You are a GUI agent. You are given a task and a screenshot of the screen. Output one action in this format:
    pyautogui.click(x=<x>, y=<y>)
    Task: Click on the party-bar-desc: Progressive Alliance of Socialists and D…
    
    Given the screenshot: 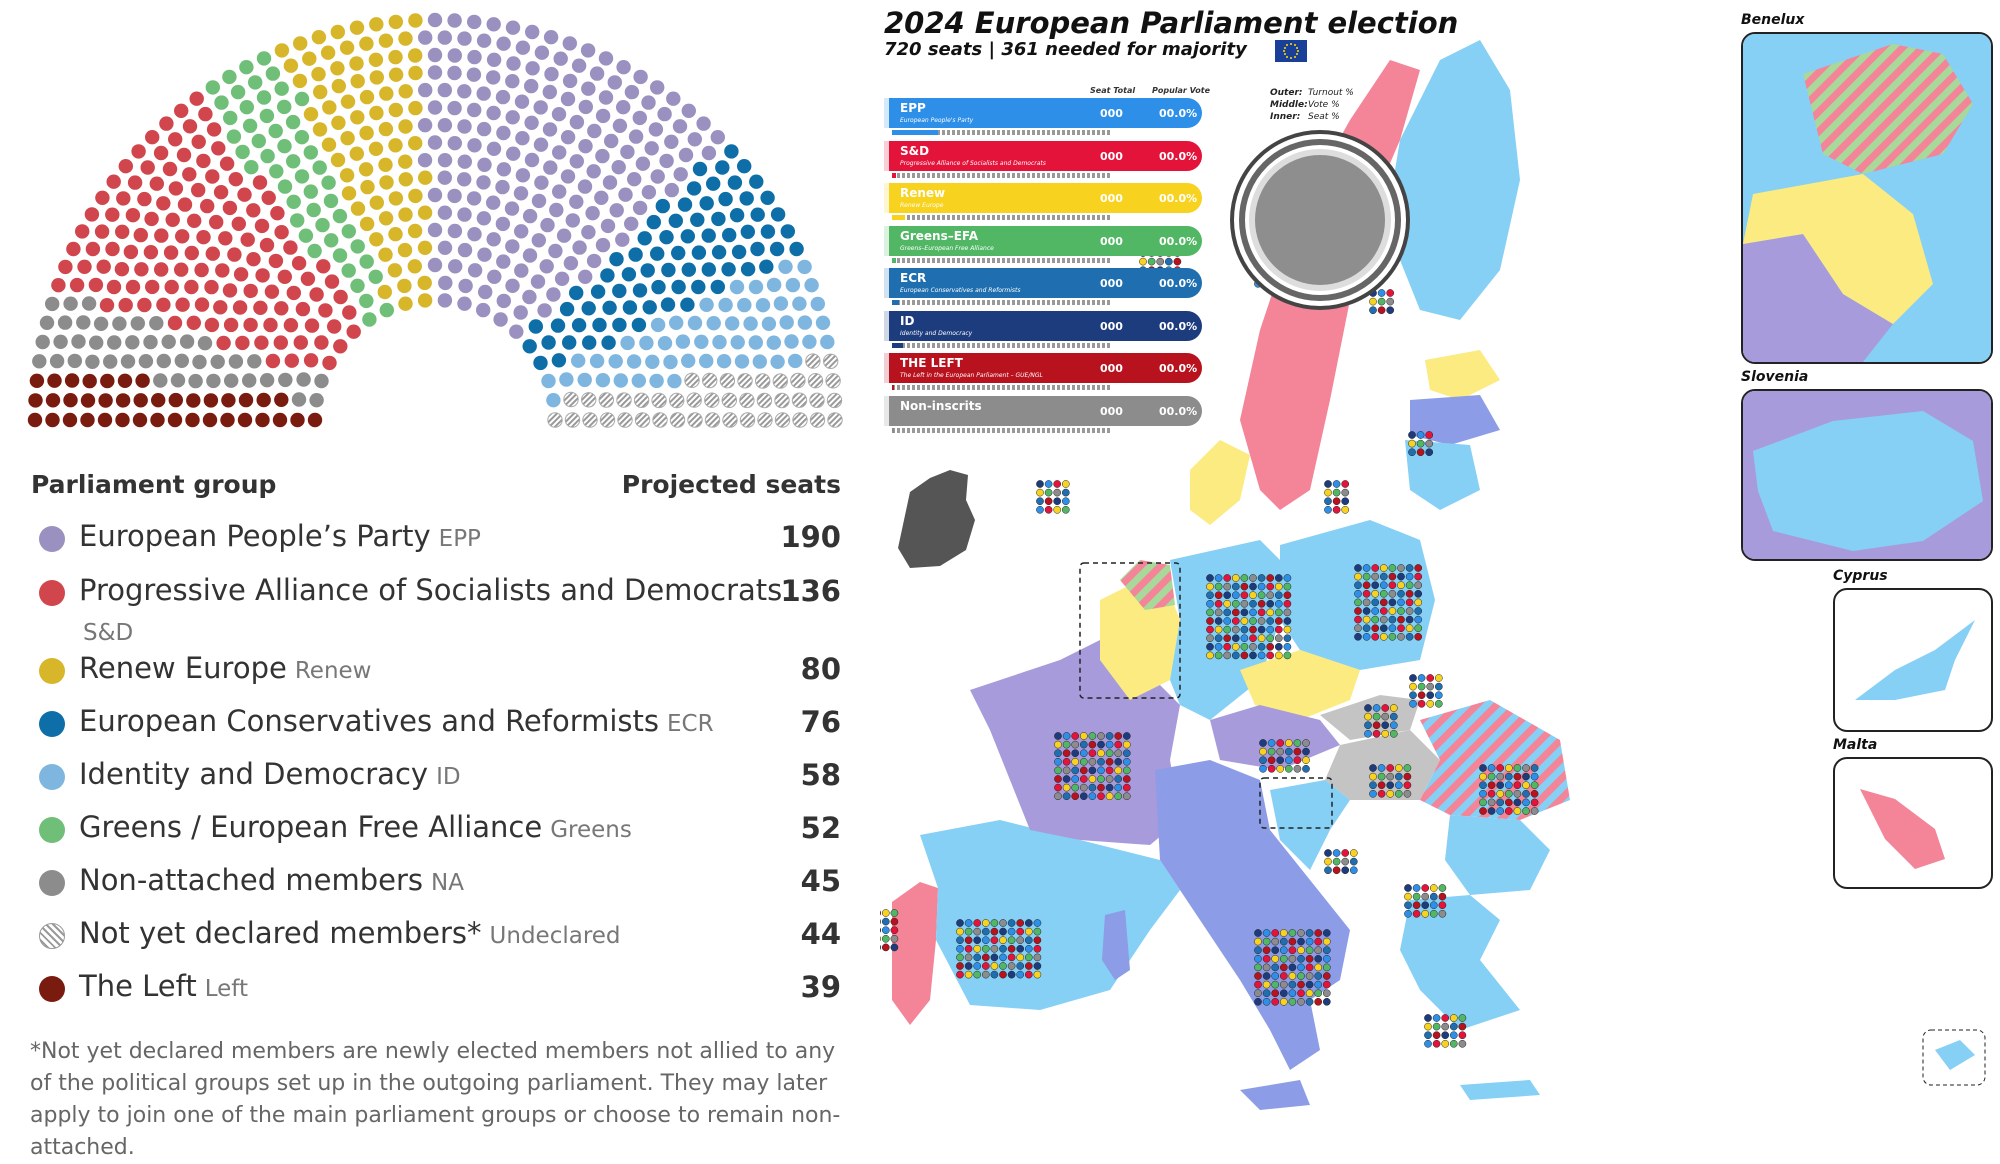 What is the action you would take?
    pyautogui.click(x=973, y=163)
    